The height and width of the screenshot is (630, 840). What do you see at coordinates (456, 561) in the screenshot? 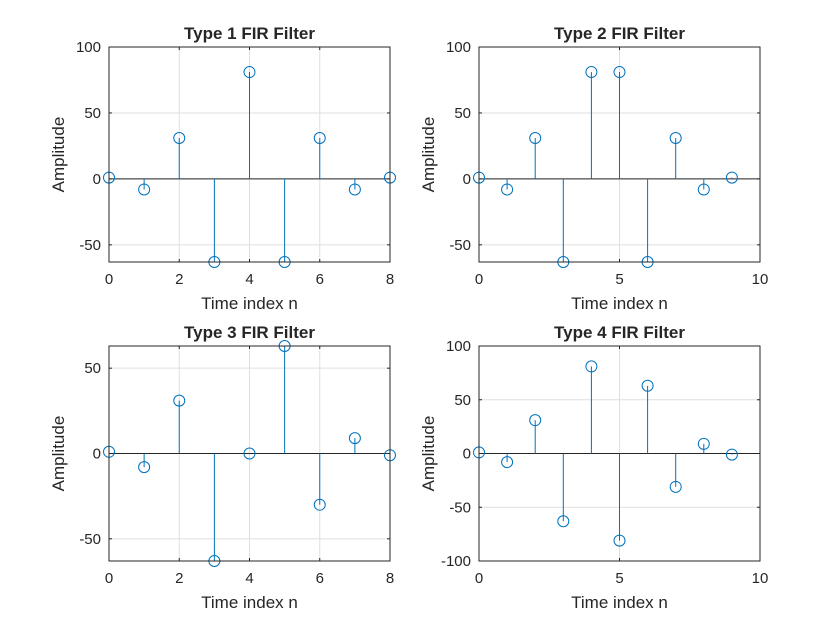
I see `y-tick-label: -100` at bounding box center [456, 561].